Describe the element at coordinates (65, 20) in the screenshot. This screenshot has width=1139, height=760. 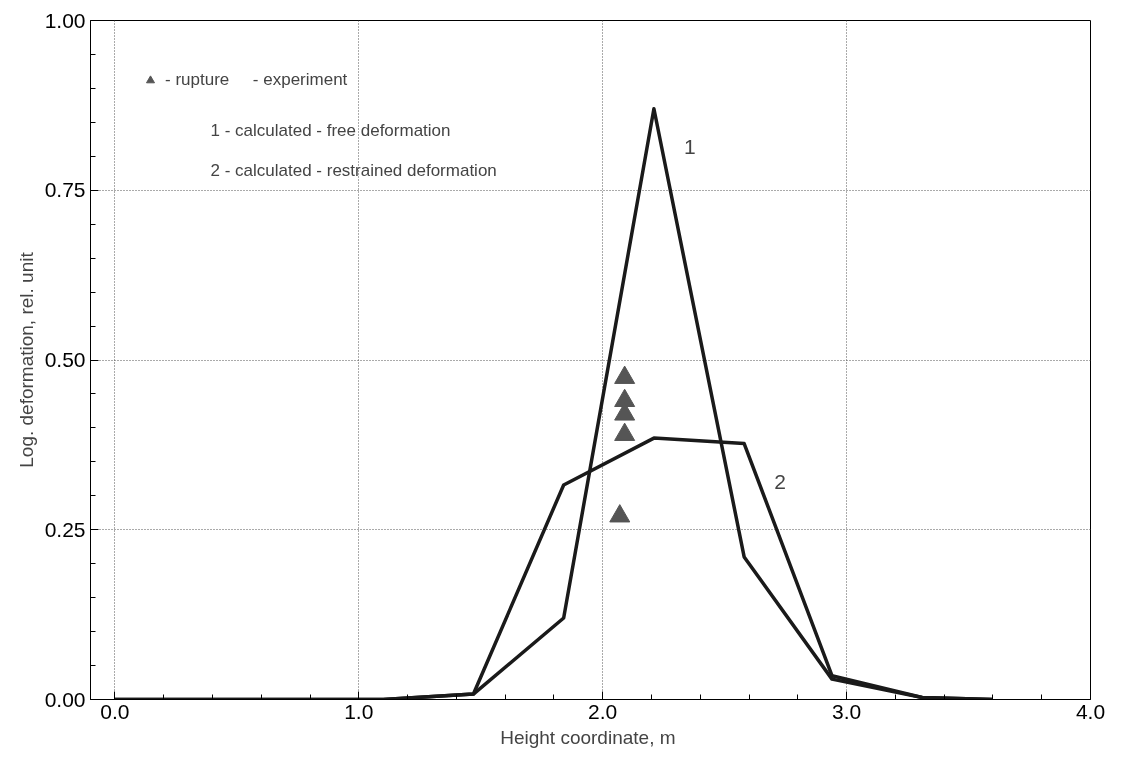
I see `y-tick-label: 1.00` at that location.